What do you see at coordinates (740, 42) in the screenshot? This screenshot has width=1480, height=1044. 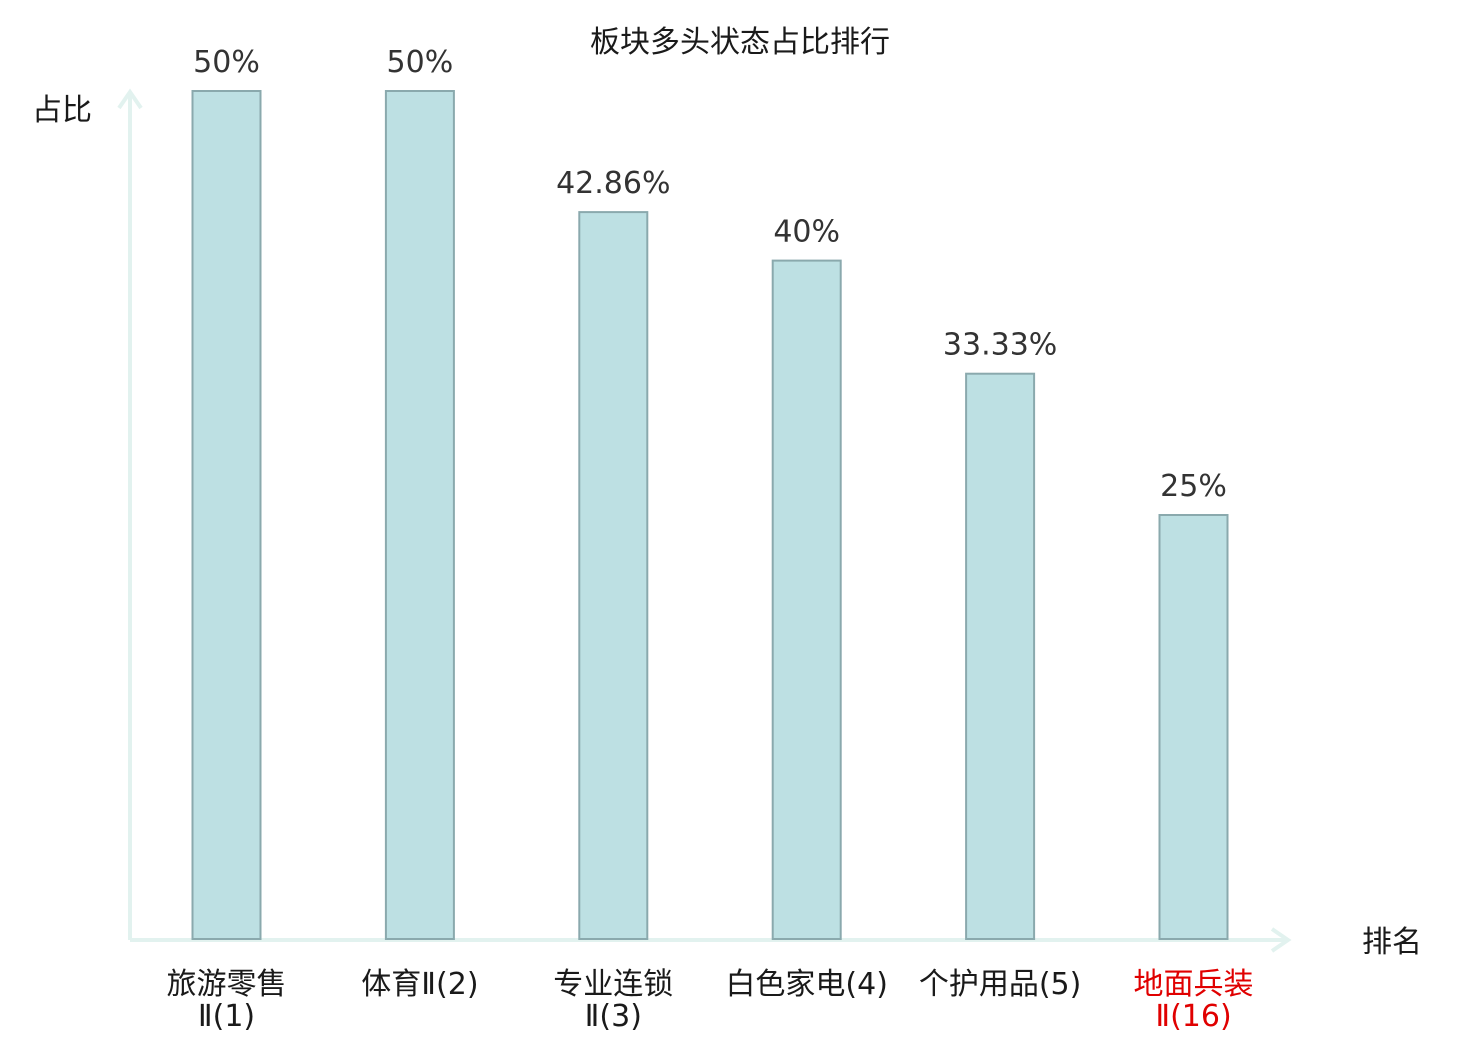 I see `chart-title: 板块多头状态占比排行` at bounding box center [740, 42].